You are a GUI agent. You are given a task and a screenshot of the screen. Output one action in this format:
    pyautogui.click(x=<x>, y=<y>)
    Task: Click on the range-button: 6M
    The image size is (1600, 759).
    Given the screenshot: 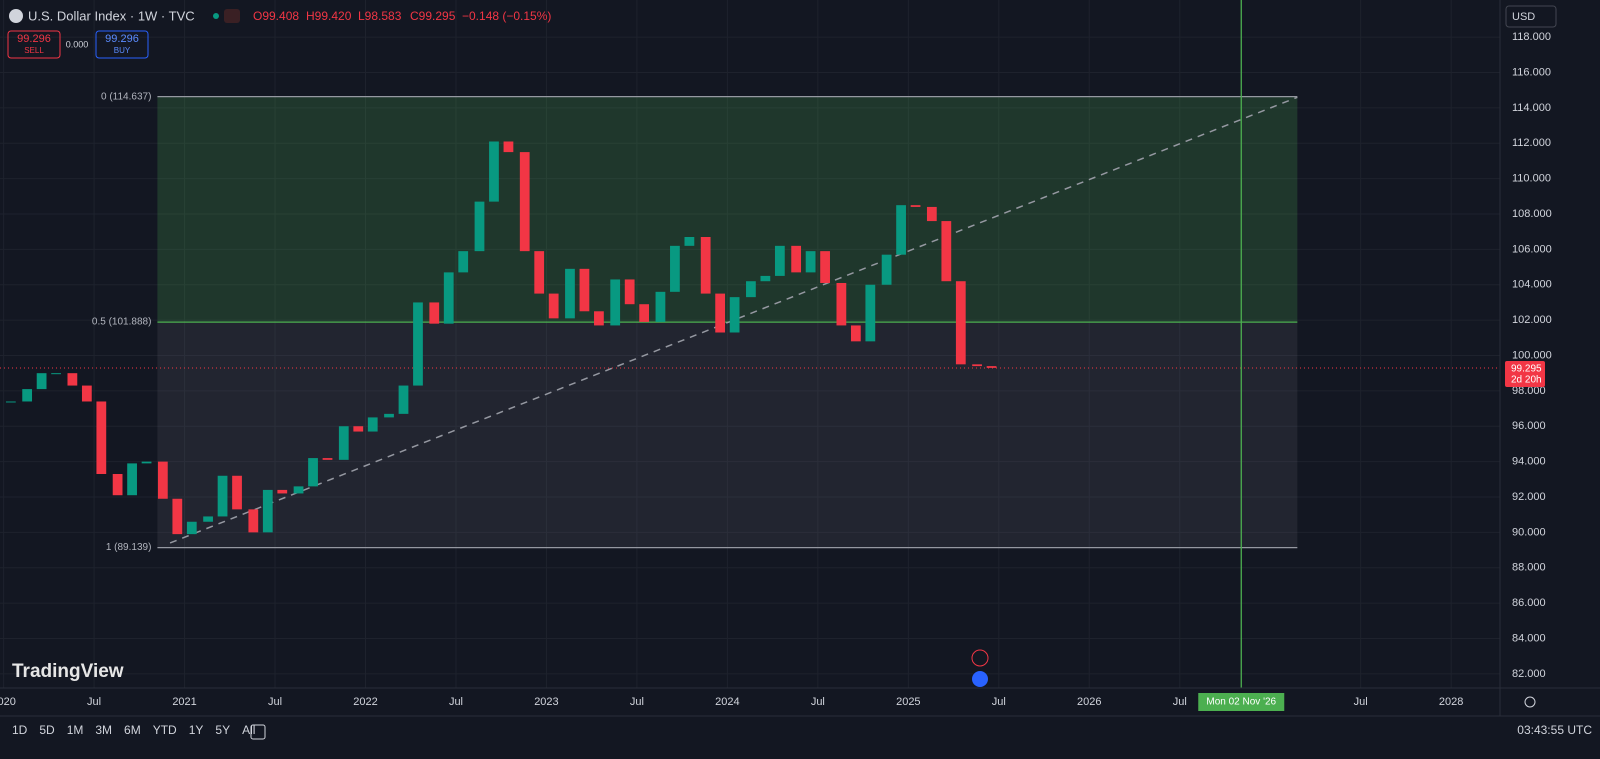 What is the action you would take?
    pyautogui.click(x=132, y=730)
    